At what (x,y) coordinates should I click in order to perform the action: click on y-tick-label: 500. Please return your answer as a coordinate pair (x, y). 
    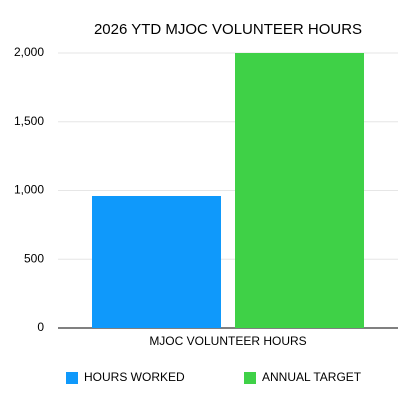
    Looking at the image, I should click on (34, 258).